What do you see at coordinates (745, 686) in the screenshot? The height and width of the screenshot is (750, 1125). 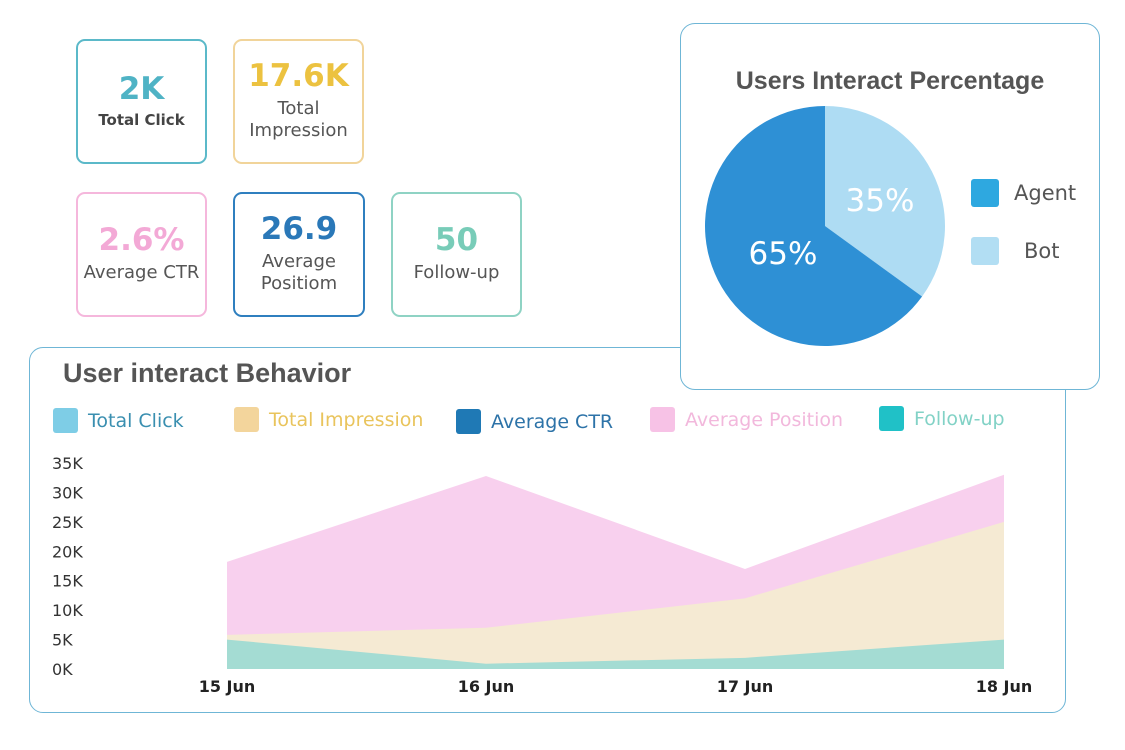 I see `x-tick-label: 17 Jun` at bounding box center [745, 686].